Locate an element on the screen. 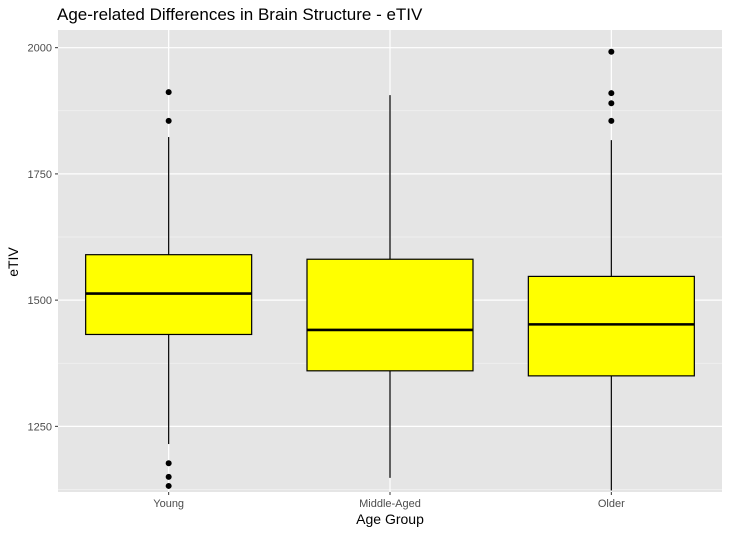 This screenshot has height=534, width=729. x-axis: Young Middle-Aged Older is located at coordinates (389, 501).